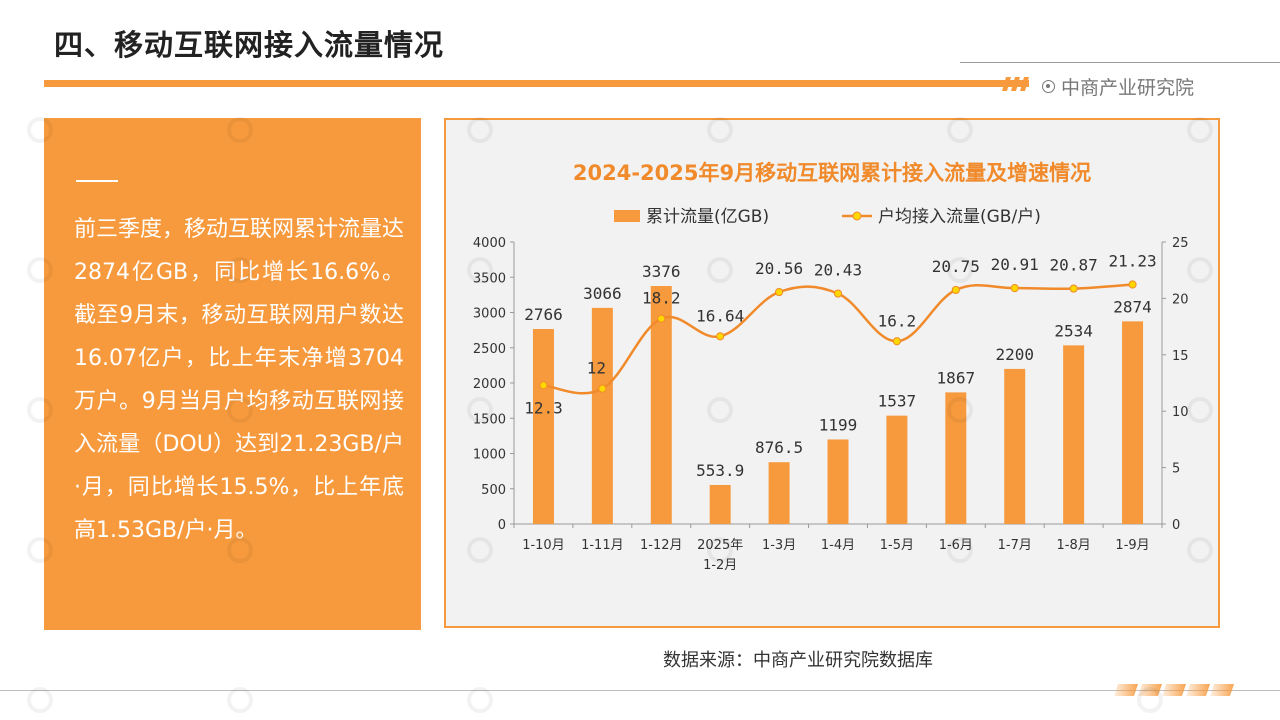 The image size is (1280, 720). I want to click on line-data-label: 12.3, so click(543, 407).